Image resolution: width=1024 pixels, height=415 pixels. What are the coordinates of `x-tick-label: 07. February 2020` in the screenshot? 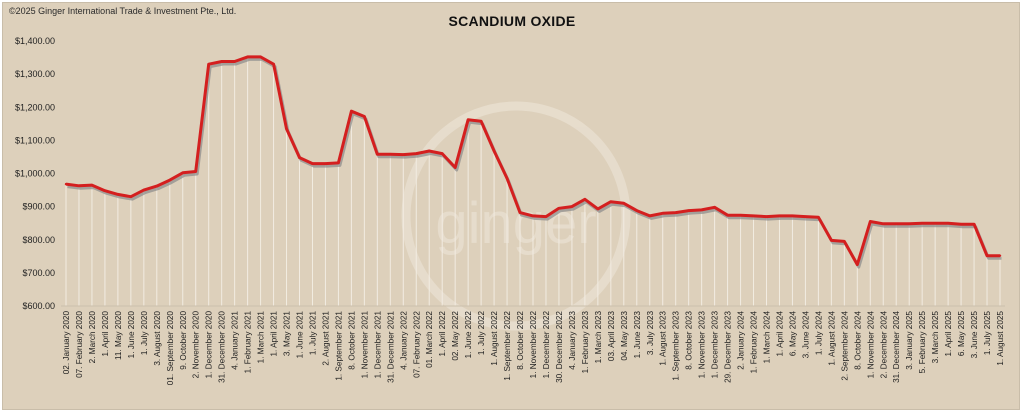 It's located at (79, 344).